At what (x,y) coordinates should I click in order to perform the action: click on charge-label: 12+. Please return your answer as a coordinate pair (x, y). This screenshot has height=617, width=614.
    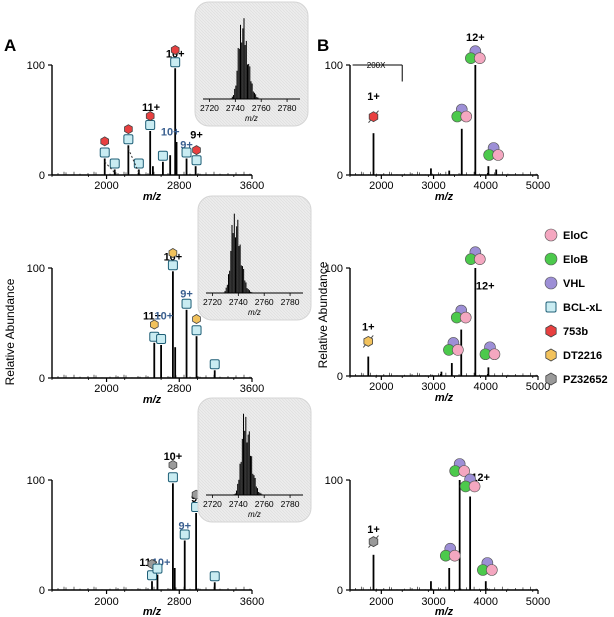
    Looking at the image, I should click on (485, 287).